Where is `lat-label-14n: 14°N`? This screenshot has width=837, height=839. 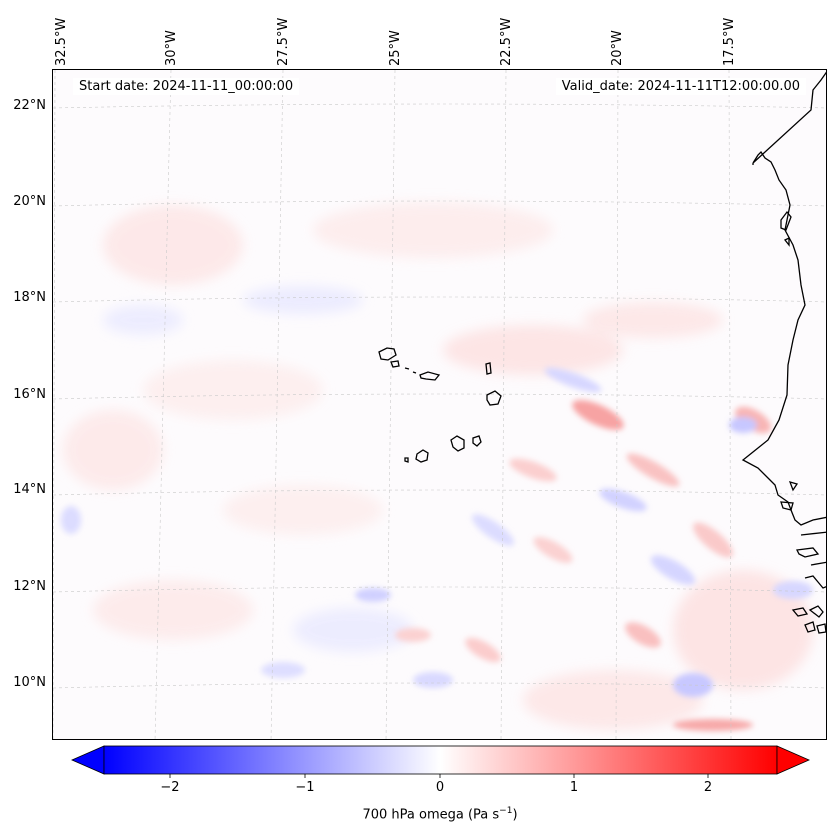 lat-label-14n: 14°N is located at coordinates (29, 489).